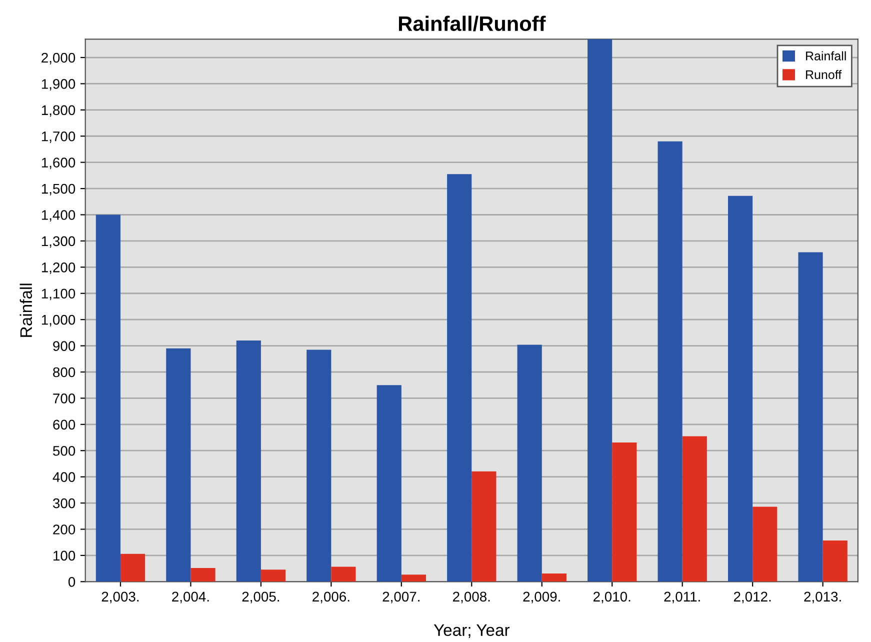 This screenshot has width=871, height=642. Describe the element at coordinates (401, 598) in the screenshot. I see `x-tick-label: 2,007.` at that location.